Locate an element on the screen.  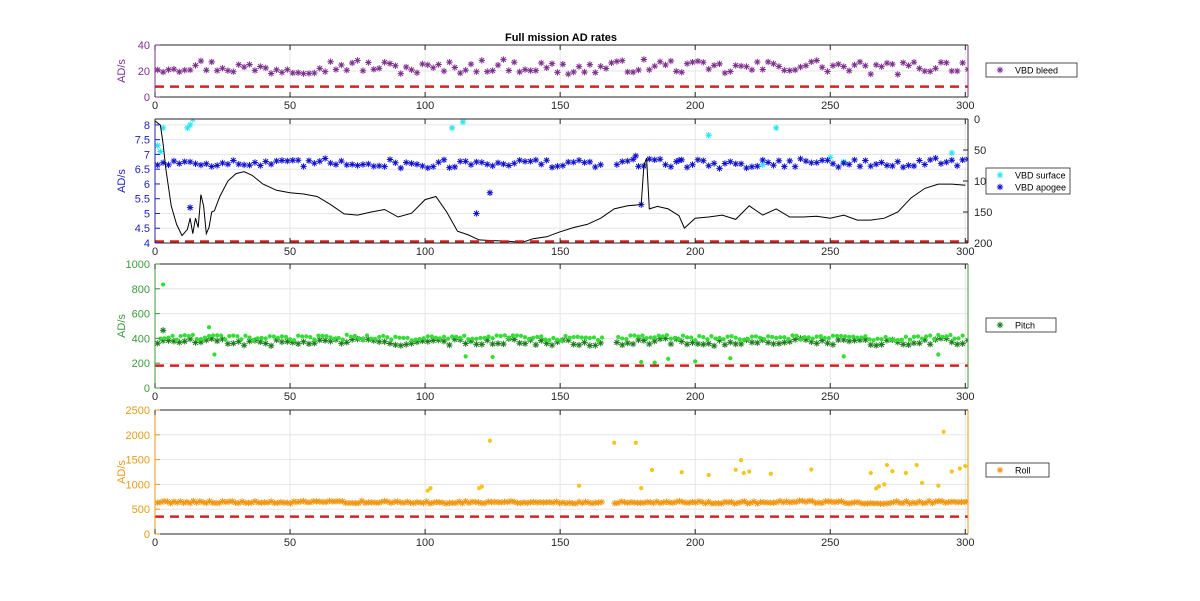
legend-box is located at coordinates (1017, 470).